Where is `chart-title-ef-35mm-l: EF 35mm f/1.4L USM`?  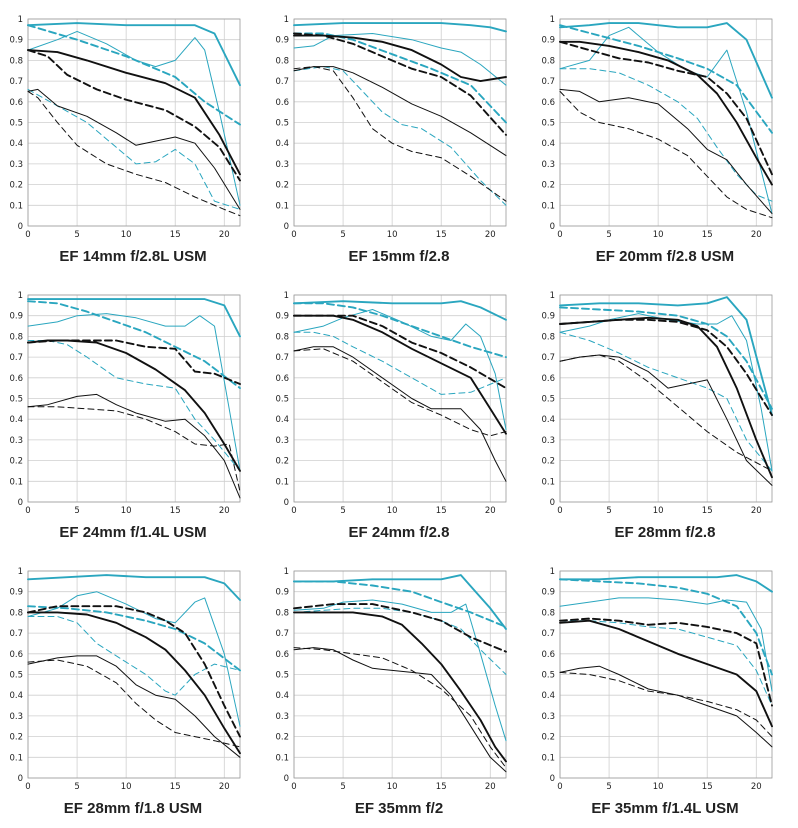 chart-title-ef-35mm-l: EF 35mm f/1.4L USM is located at coordinates (665, 808).